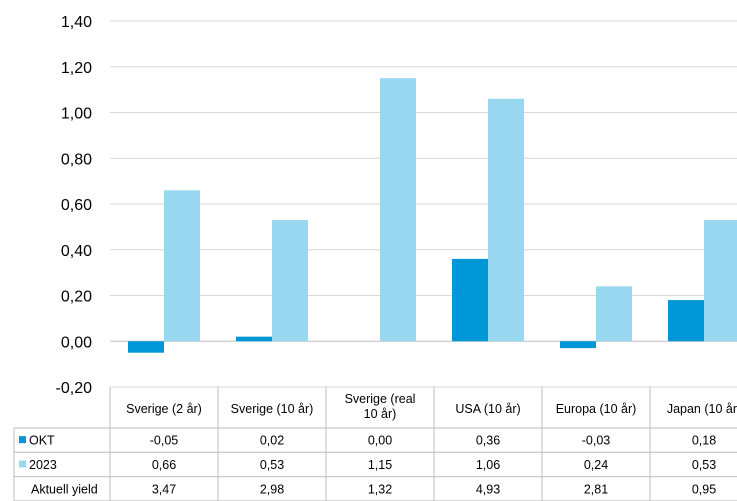 The height and width of the screenshot is (501, 737). I want to click on y-tick-label: 0,20, so click(76, 297).